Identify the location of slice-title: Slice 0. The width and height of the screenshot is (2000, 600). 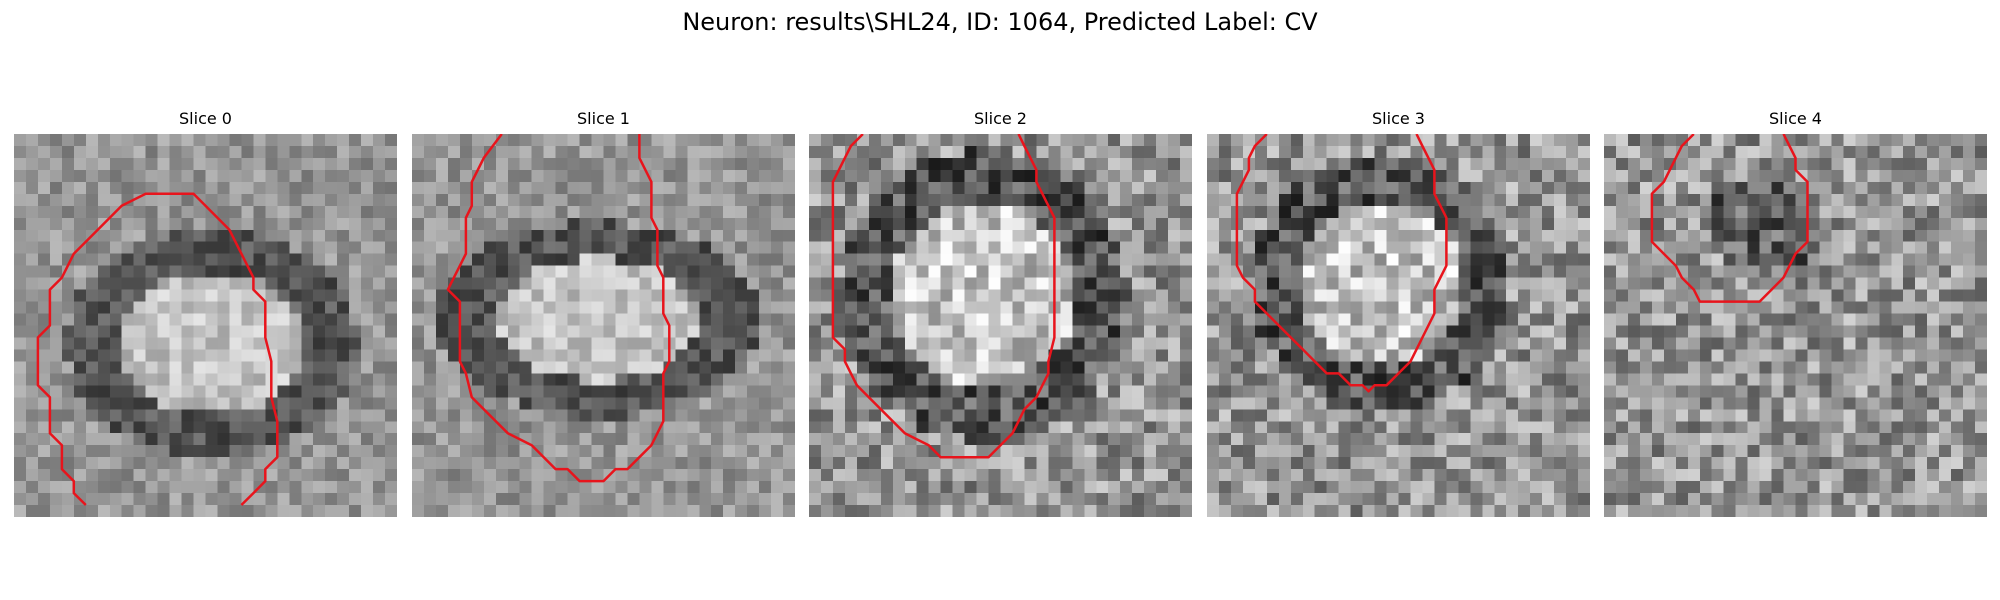
(205, 118).